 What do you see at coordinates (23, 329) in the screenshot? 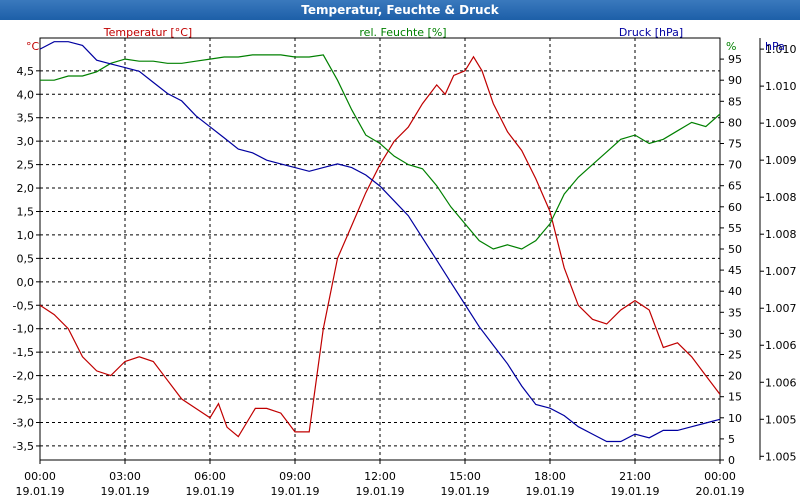
I see `temperature-tick-label: -1,0` at bounding box center [23, 329].